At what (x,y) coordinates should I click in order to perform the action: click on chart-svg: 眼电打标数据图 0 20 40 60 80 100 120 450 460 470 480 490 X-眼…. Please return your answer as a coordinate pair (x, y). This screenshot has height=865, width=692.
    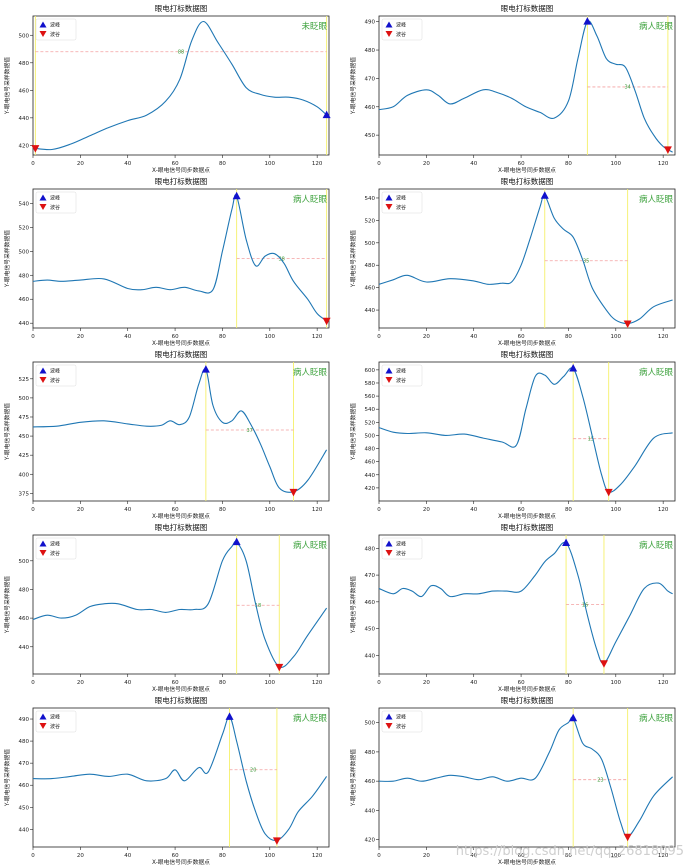
    Looking at the image, I should click on (512, 88).